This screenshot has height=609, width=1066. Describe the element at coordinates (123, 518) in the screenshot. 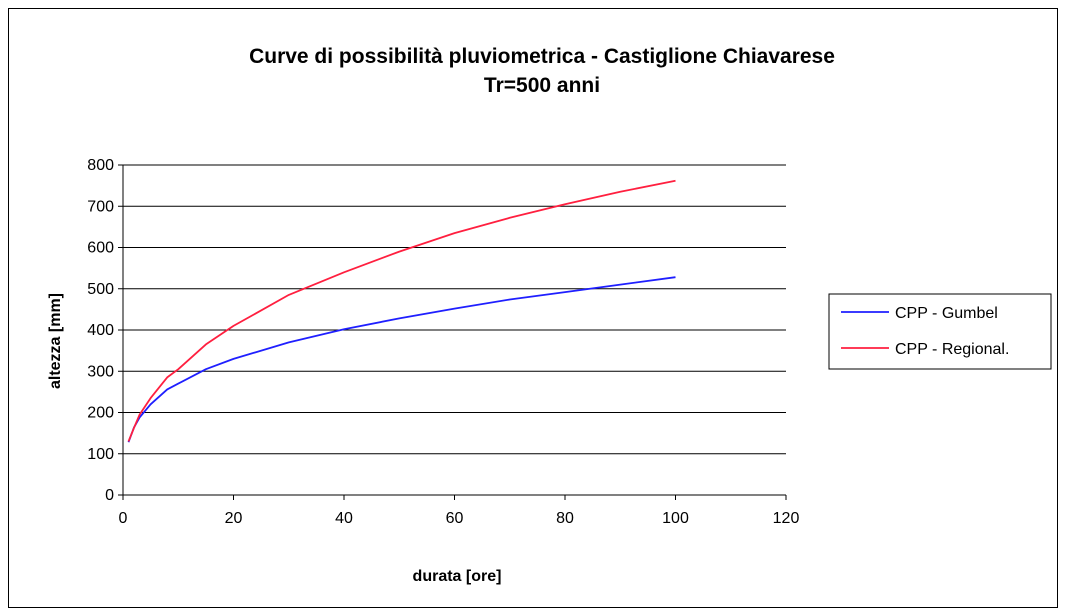

I see `x-tick-label-0: 0` at that location.